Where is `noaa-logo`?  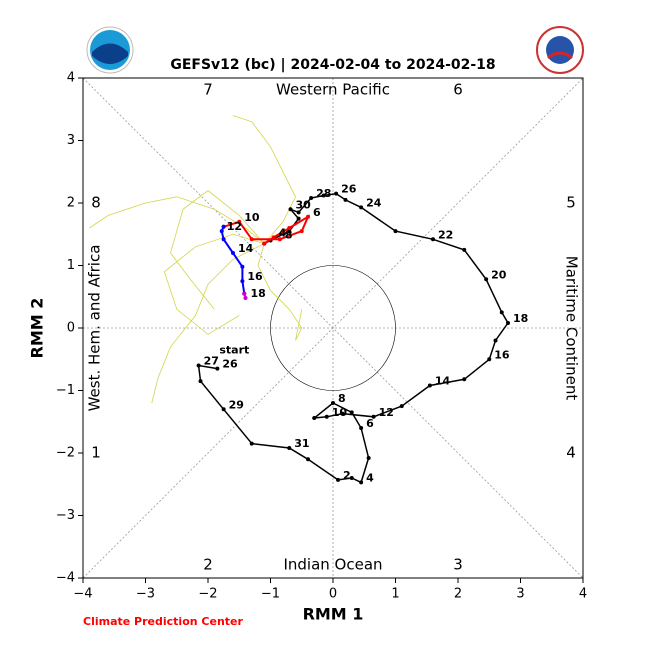 noaa-logo is located at coordinates (110, 50).